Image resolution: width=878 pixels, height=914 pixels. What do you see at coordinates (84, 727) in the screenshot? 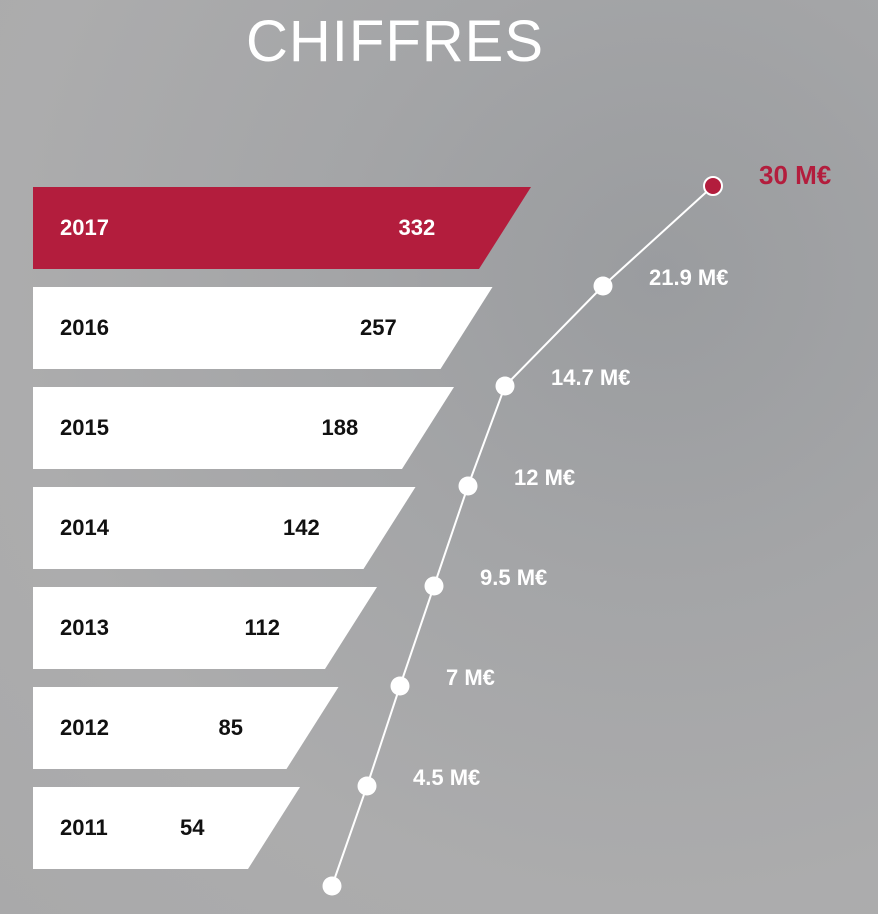
I see `bar-year-label: 2012` at bounding box center [84, 727].